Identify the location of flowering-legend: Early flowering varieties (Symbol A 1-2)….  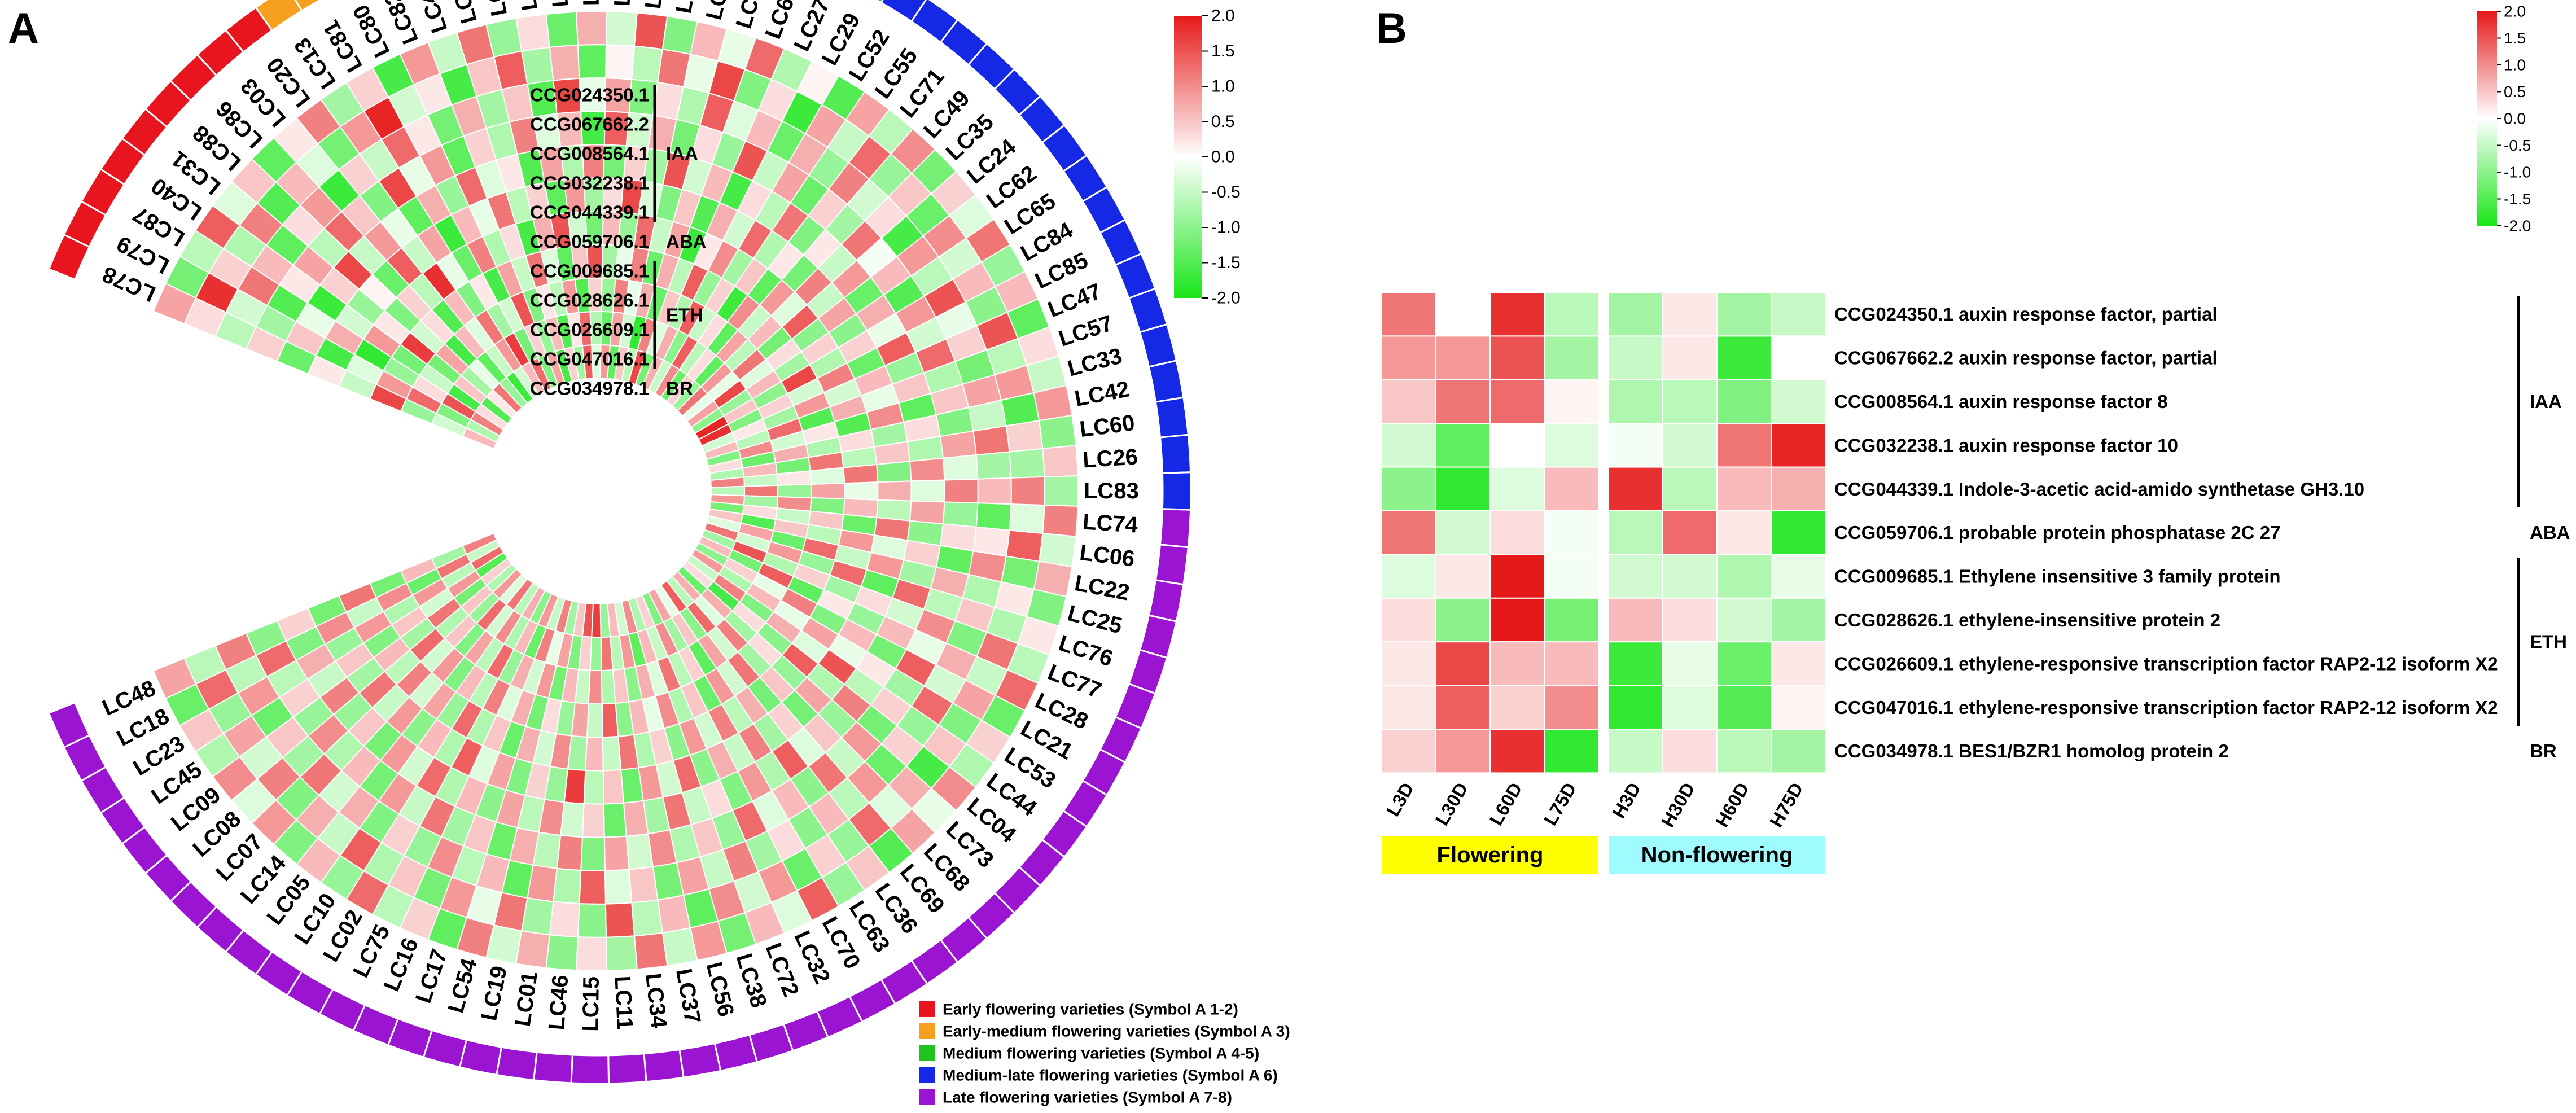
(1104, 1053).